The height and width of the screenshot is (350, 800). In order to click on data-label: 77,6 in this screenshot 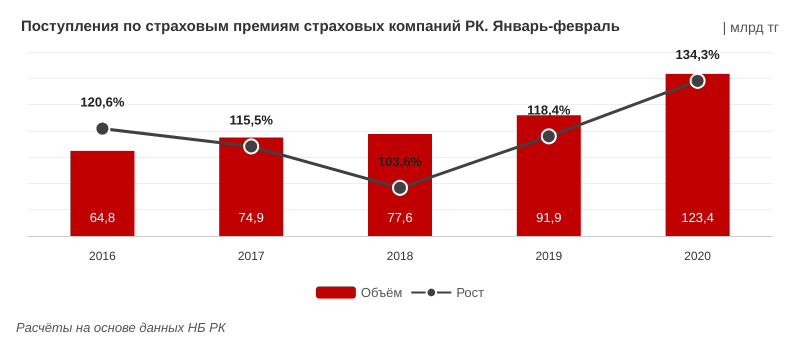, I will do `click(400, 217)`.